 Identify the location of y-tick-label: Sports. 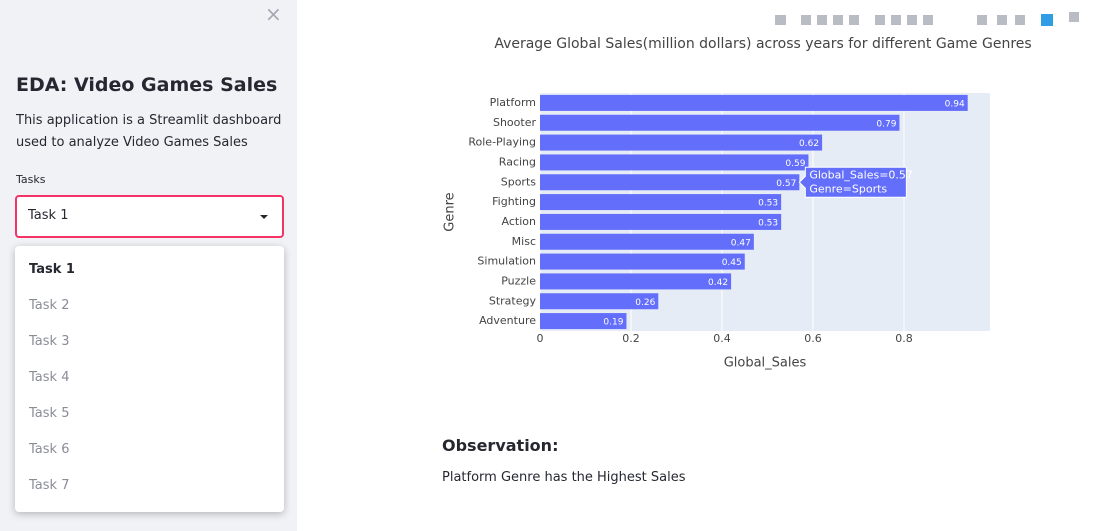
(519, 181).